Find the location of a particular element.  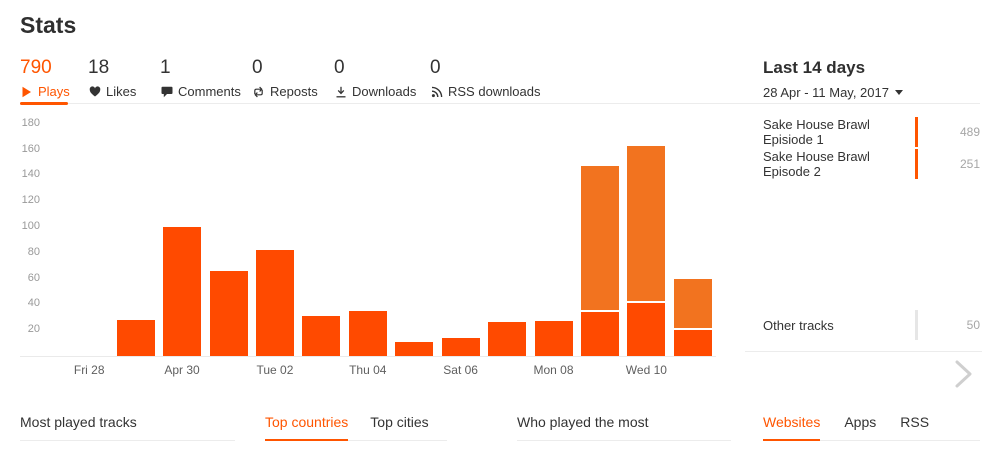

page-title: Stats is located at coordinates (48, 25).